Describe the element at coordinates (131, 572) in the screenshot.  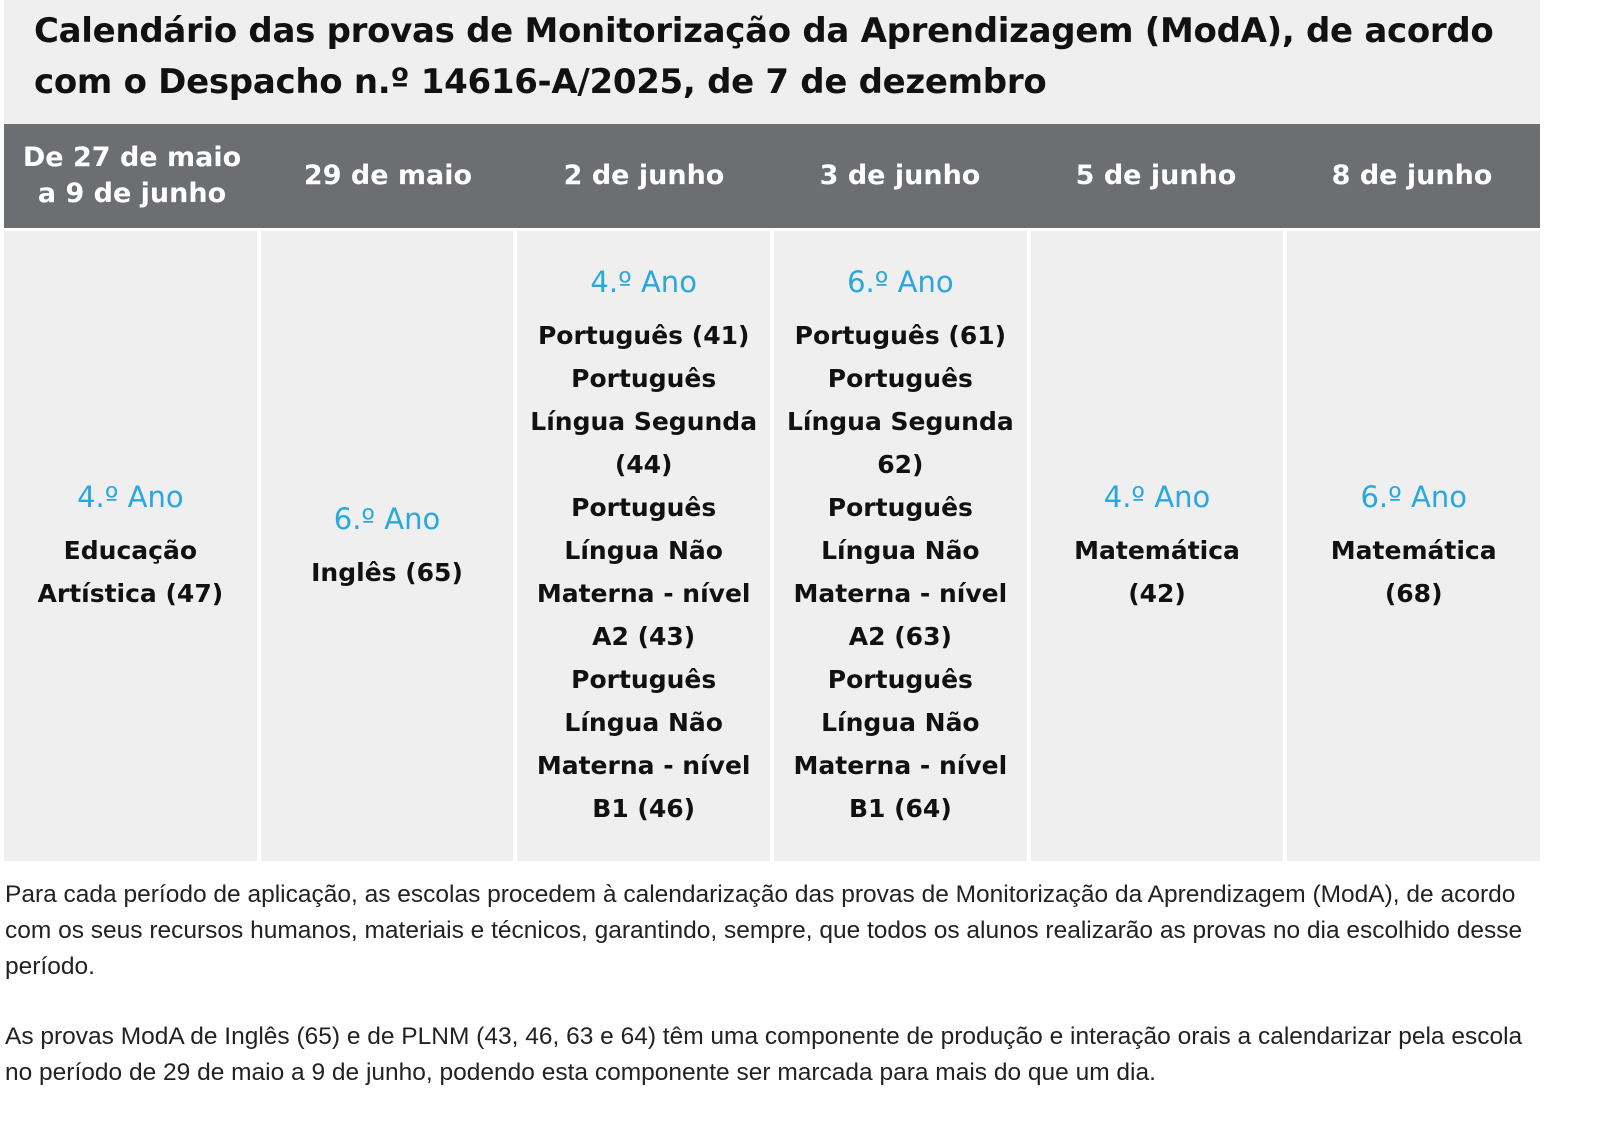
I see `subject-list: Educação Artística (47)` at that location.